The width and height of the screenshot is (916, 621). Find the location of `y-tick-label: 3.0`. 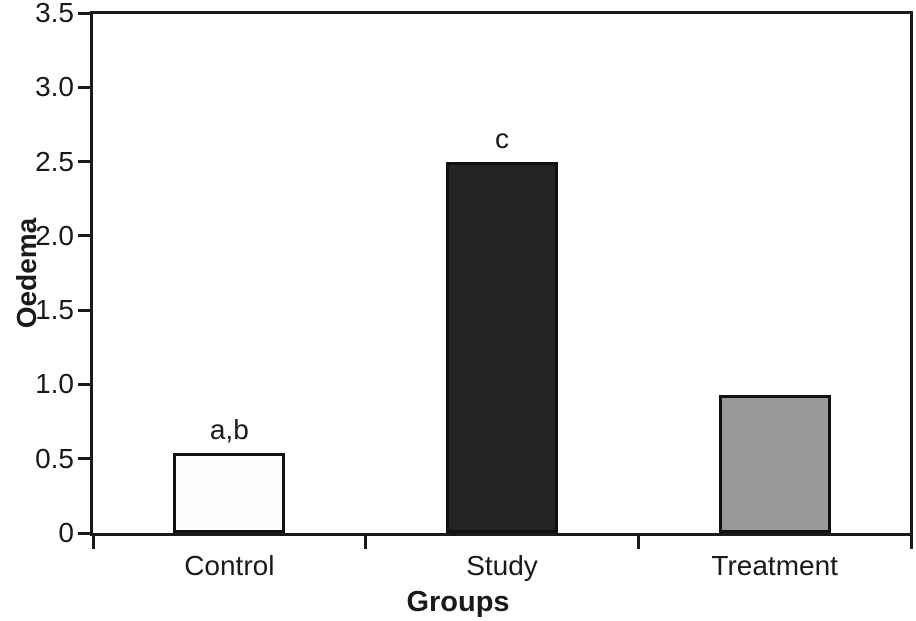

y-tick-label: 3.0 is located at coordinates (54, 87).